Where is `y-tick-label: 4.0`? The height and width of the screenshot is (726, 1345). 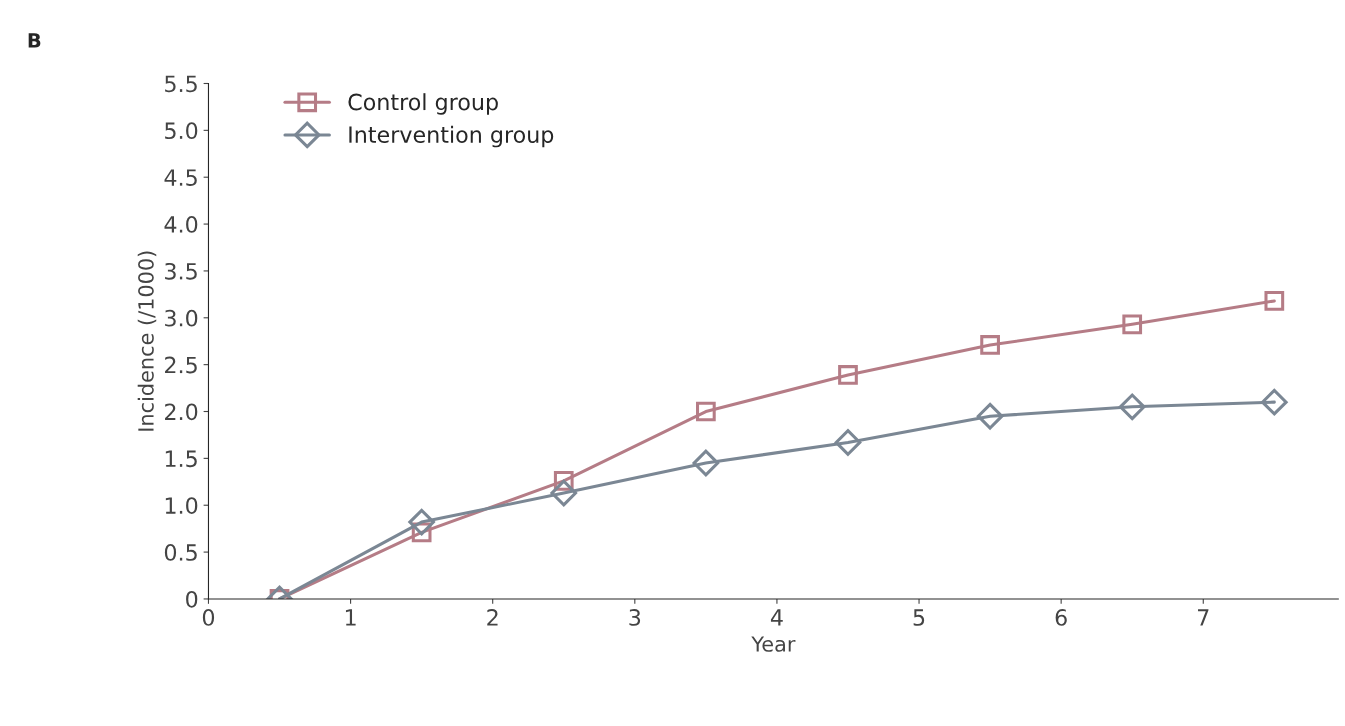
y-tick-label: 4.0 is located at coordinates (181, 224).